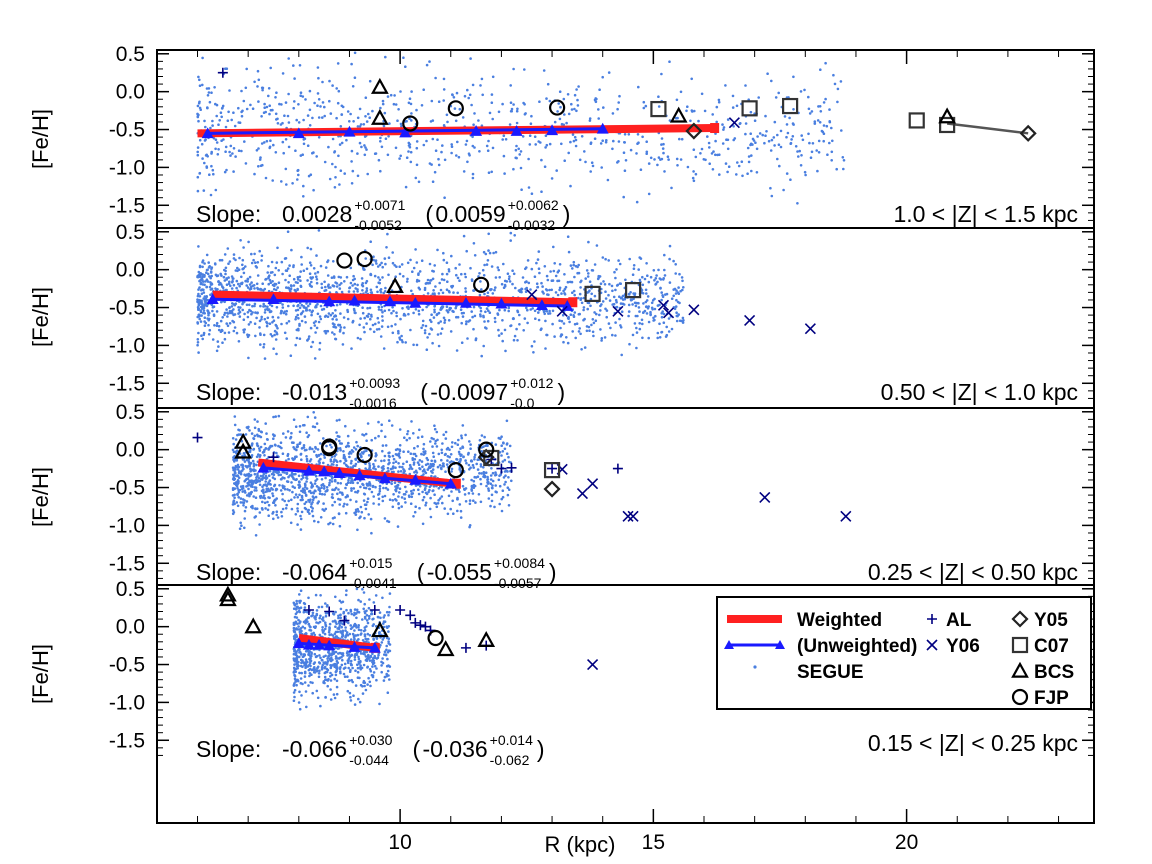 This screenshot has height=864, width=1152. Describe the element at coordinates (506, 294) in the screenshot. I see `panel-data` at that location.